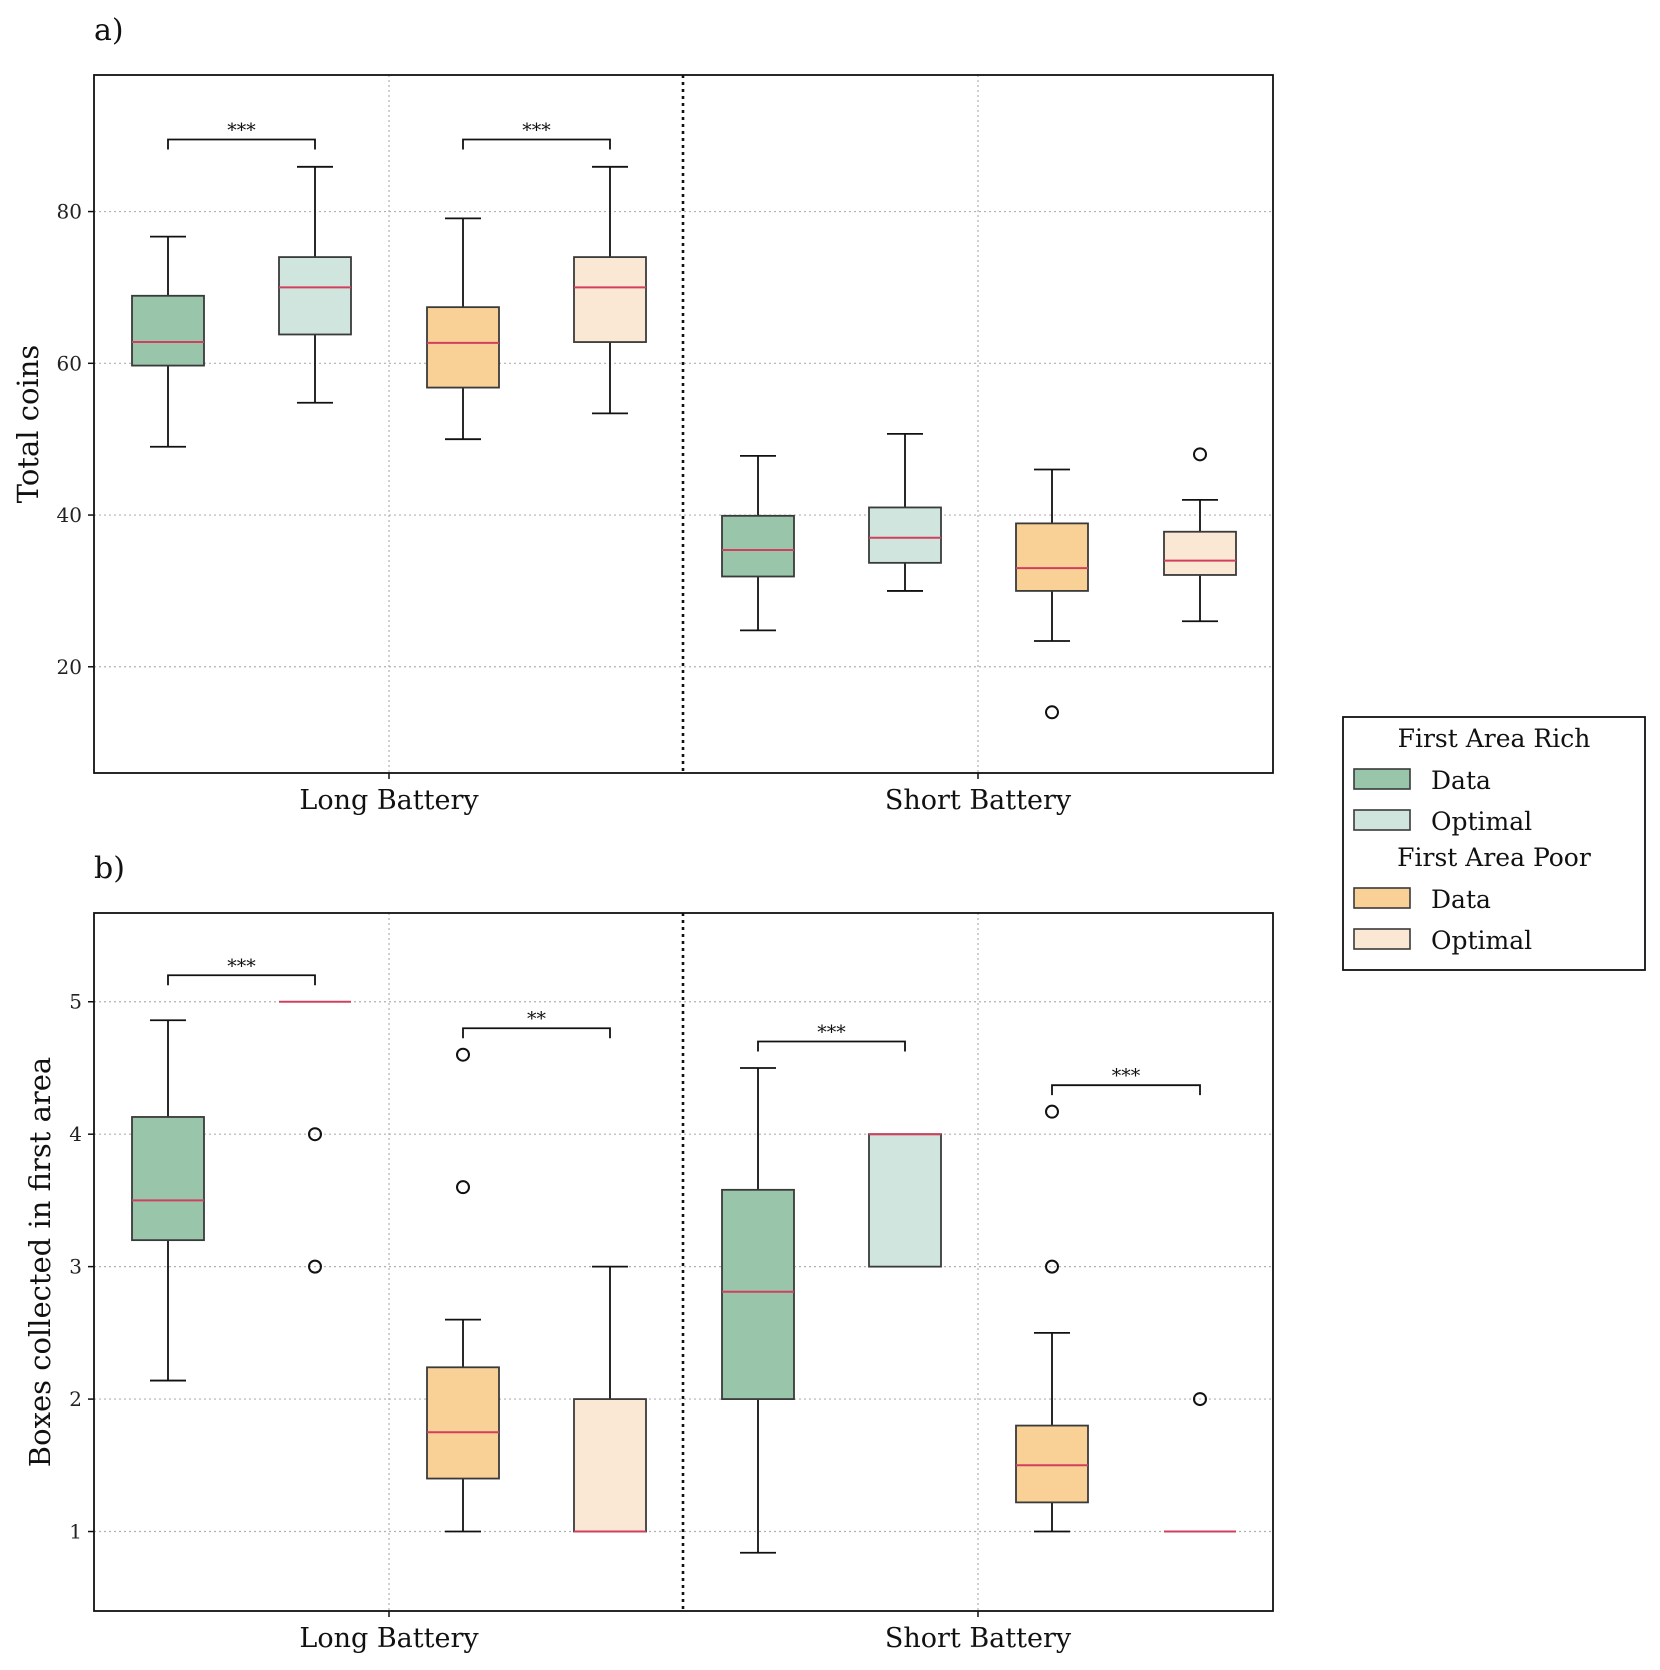 This screenshot has height=1670, width=1660. I want to click on significance-bracket: **, so click(536, 1023).